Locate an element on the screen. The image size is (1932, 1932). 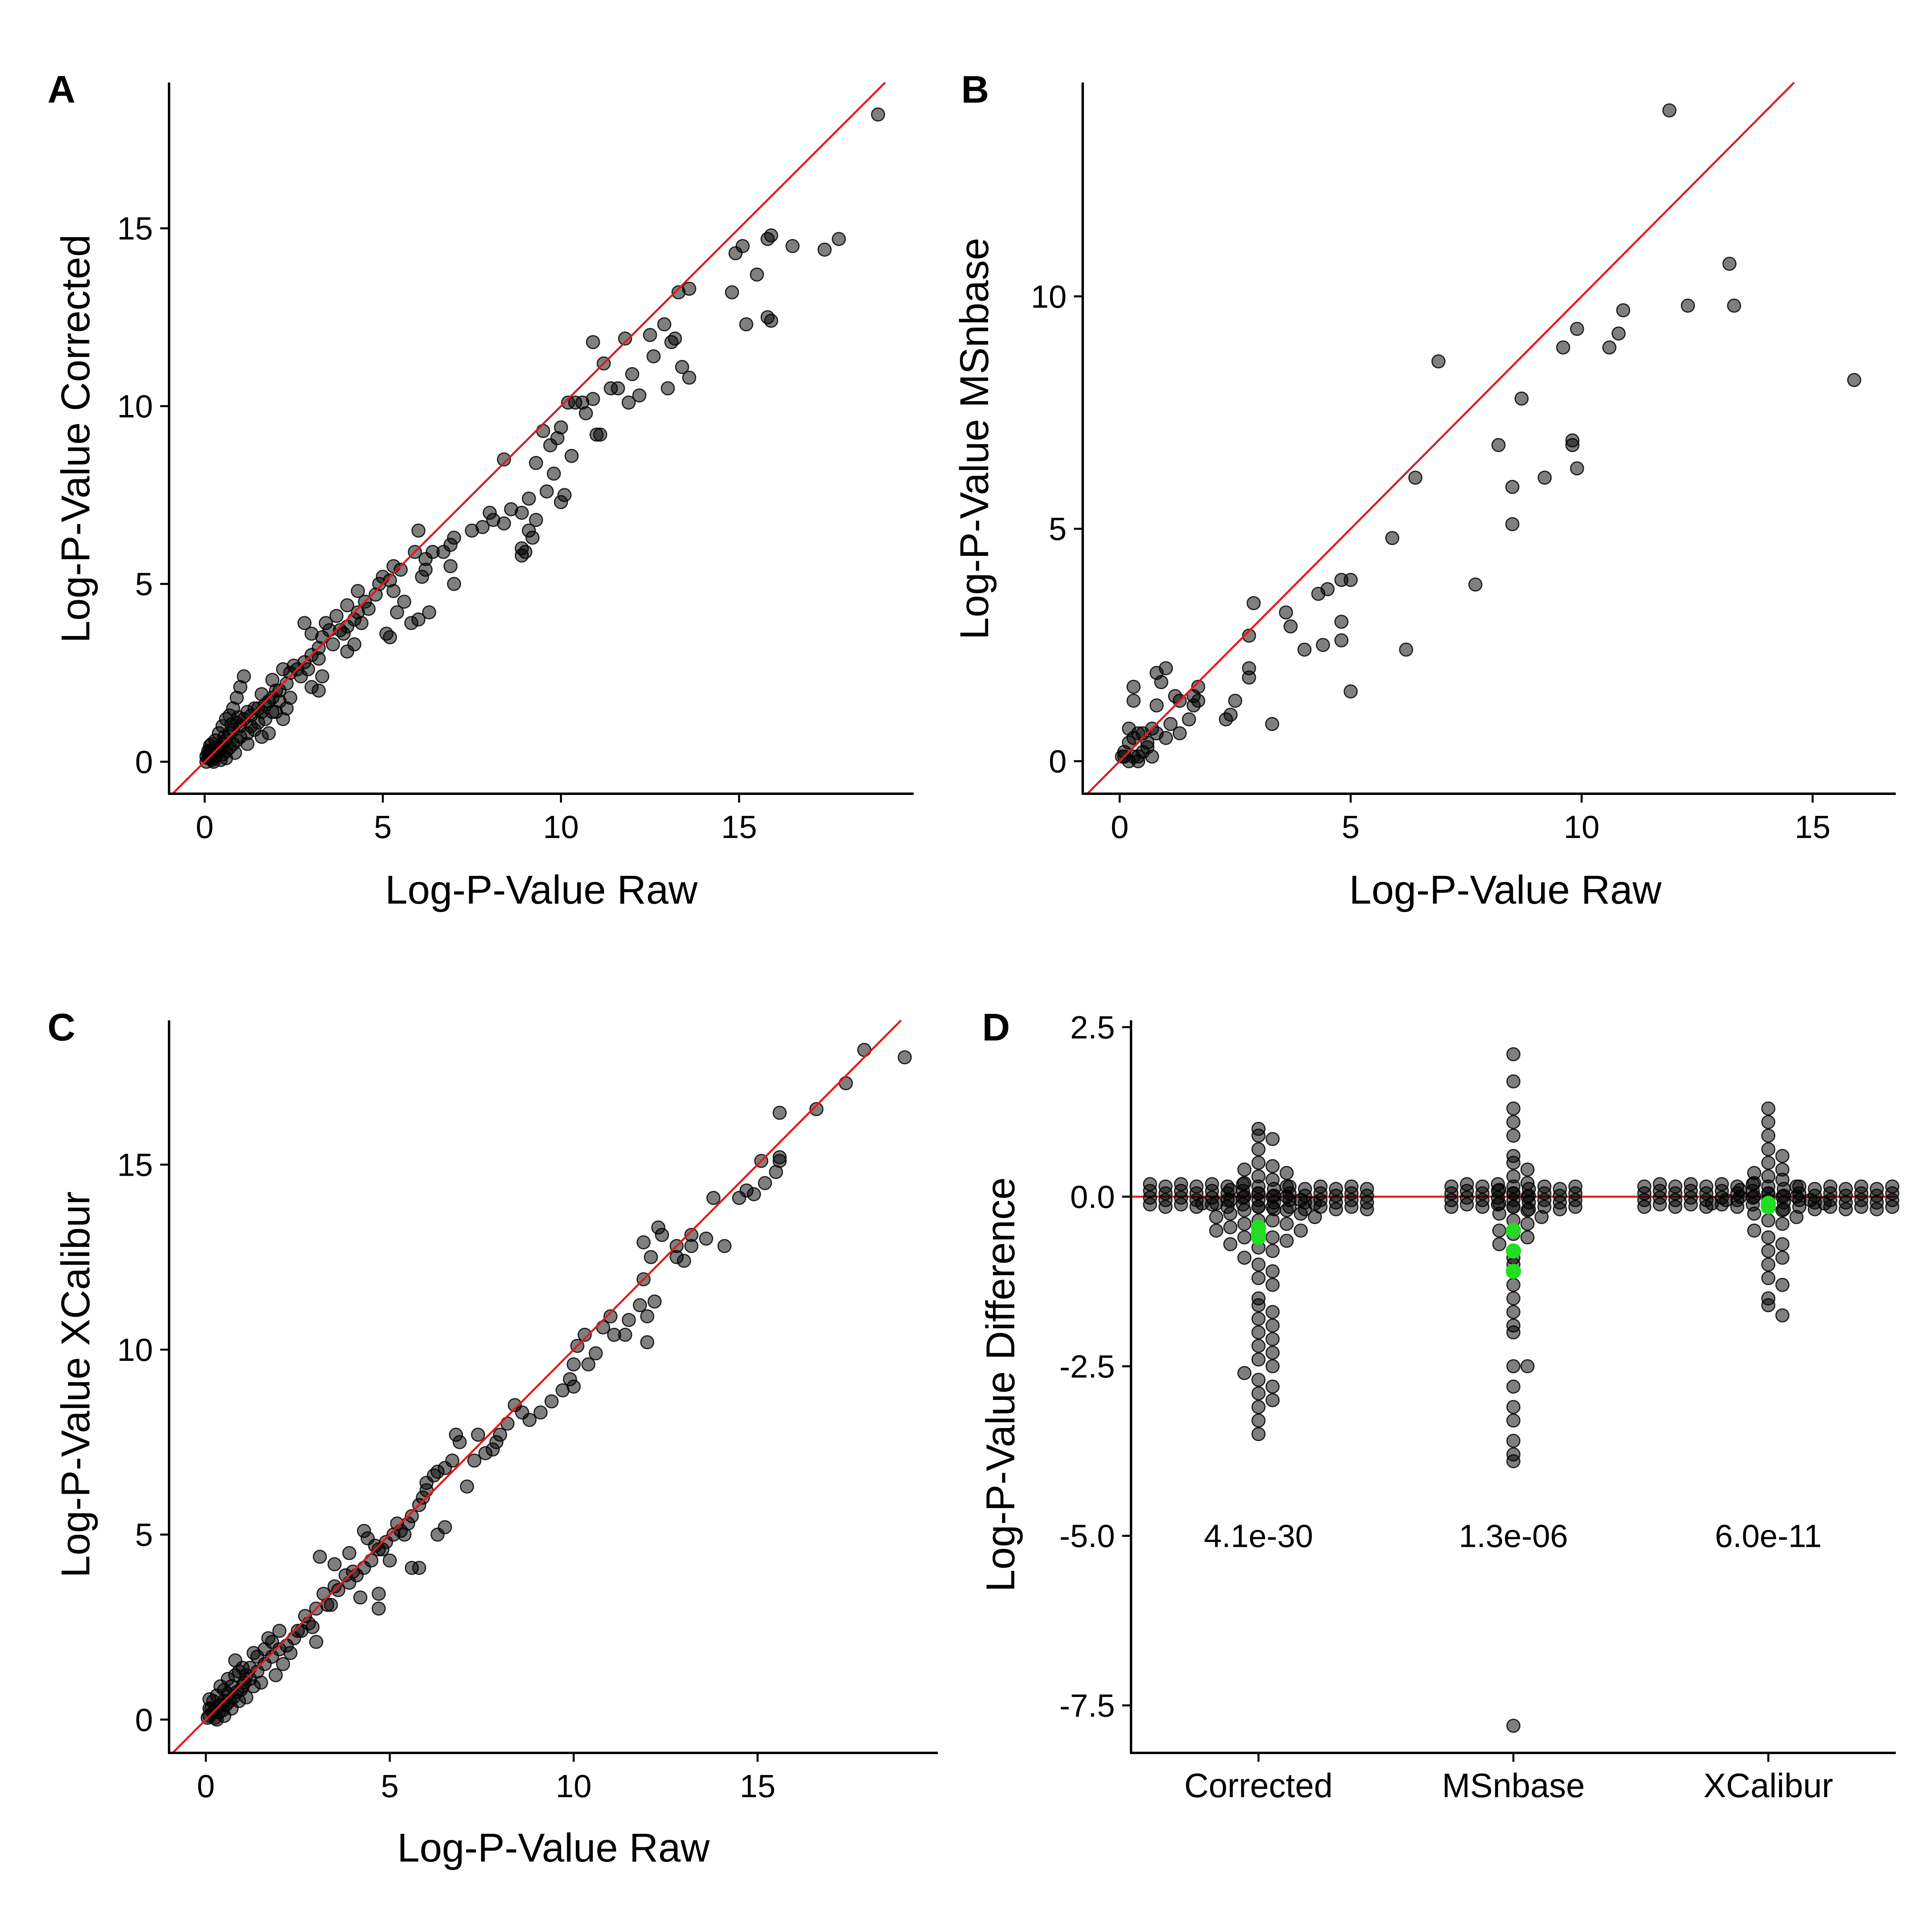
x-tick-label: 0 is located at coordinates (206, 1786).